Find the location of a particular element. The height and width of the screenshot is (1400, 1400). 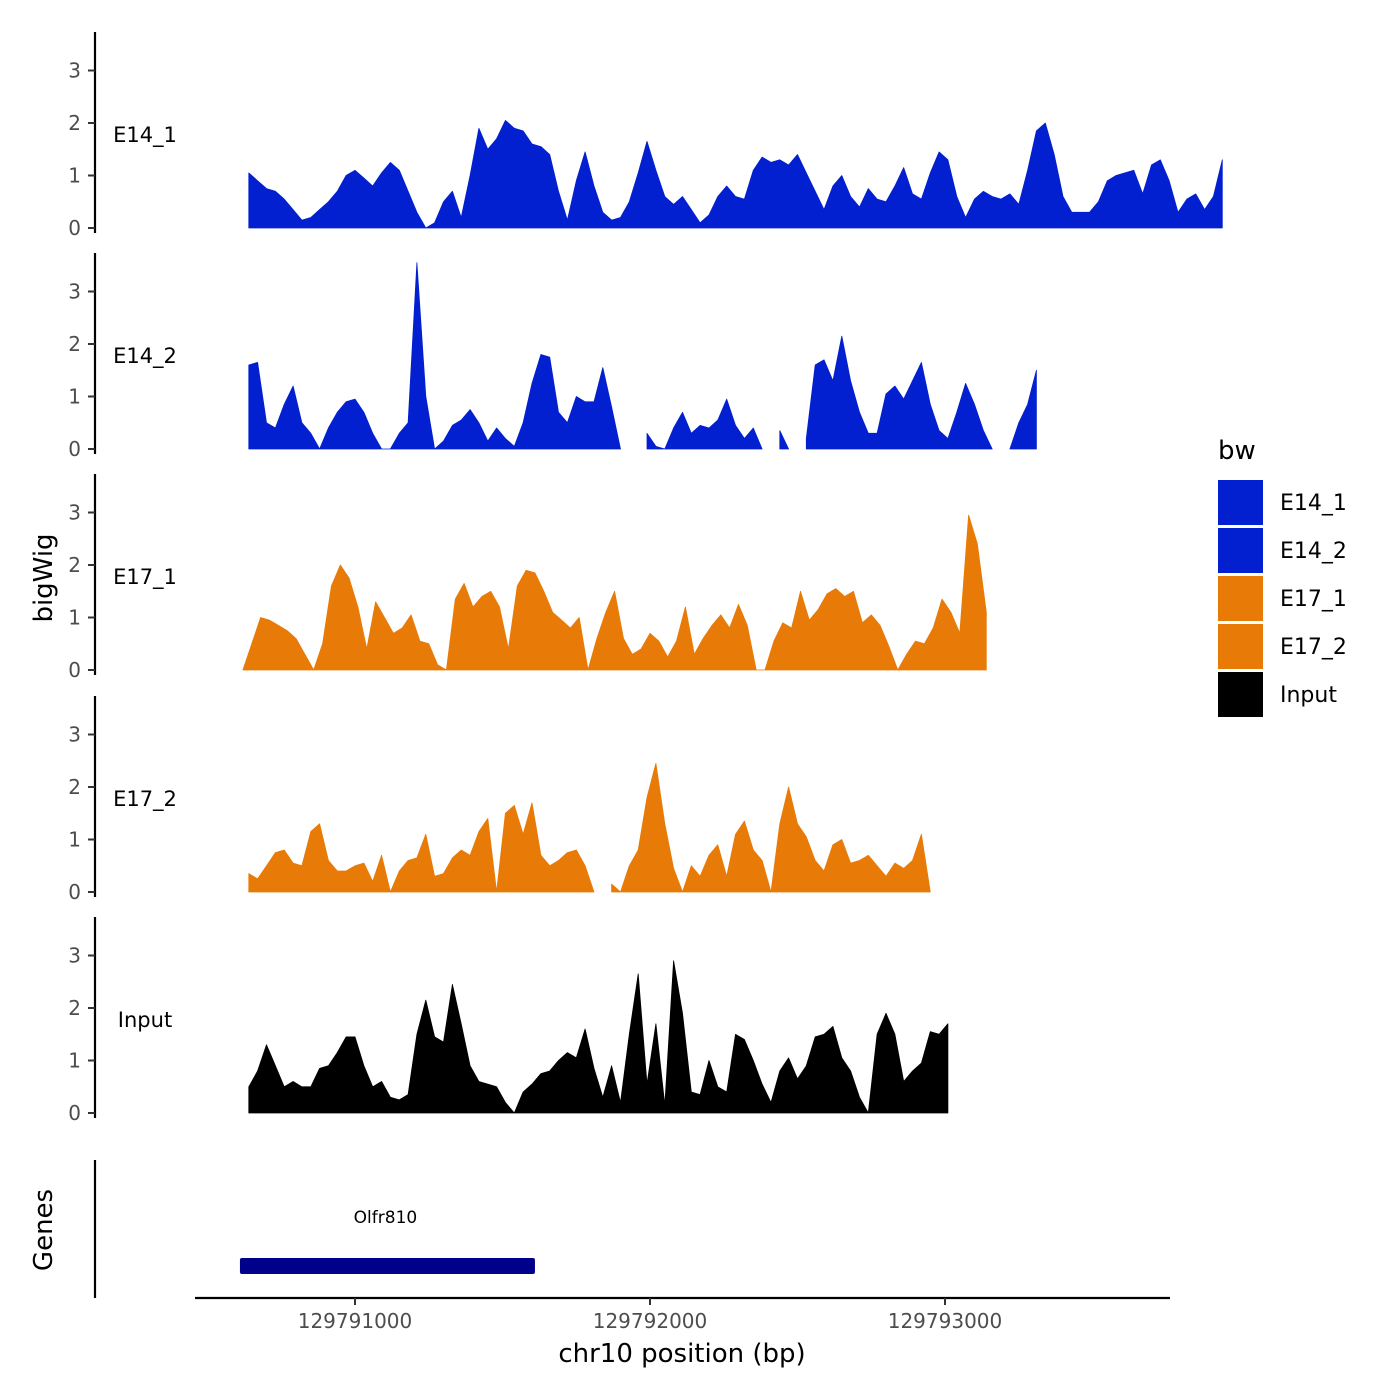

track-label: E17_1 is located at coordinates (145, 577).